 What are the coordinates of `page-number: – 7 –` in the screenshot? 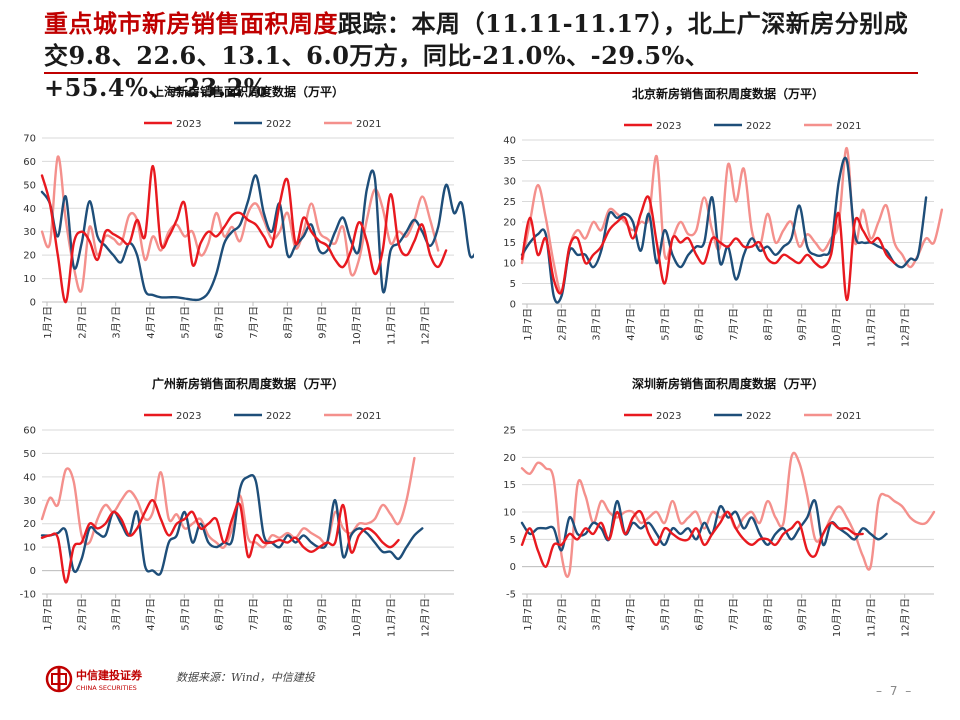 It's located at (895, 691).